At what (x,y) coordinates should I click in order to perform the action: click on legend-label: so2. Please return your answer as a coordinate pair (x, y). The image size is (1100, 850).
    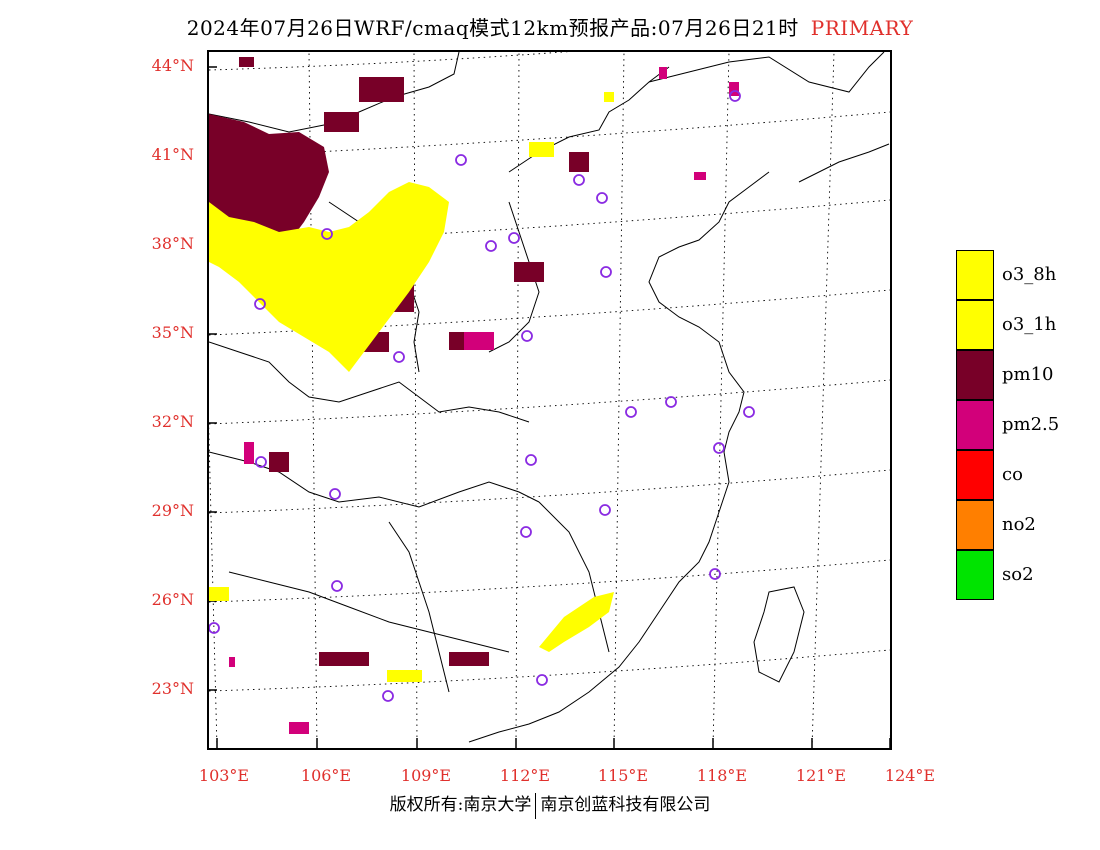
    Looking at the image, I should click on (1018, 574).